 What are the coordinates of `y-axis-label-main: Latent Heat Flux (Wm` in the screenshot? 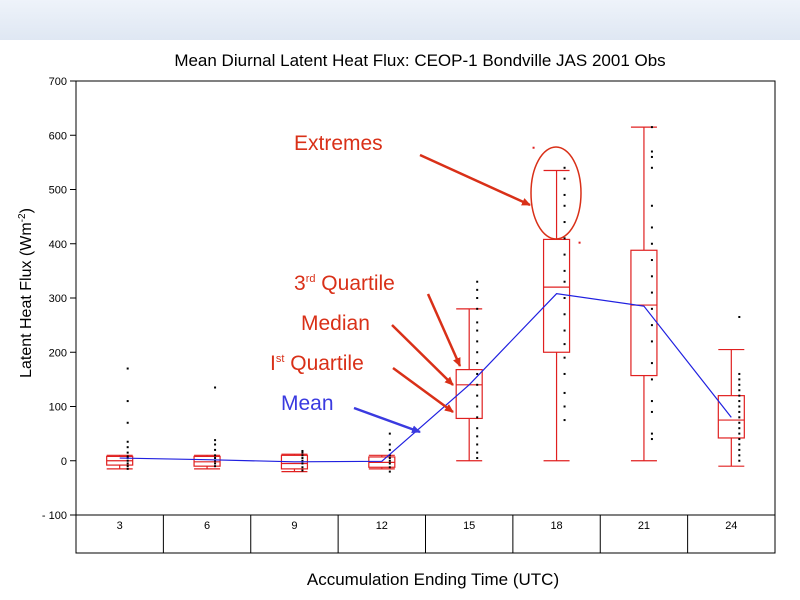 It's located at (26, 300).